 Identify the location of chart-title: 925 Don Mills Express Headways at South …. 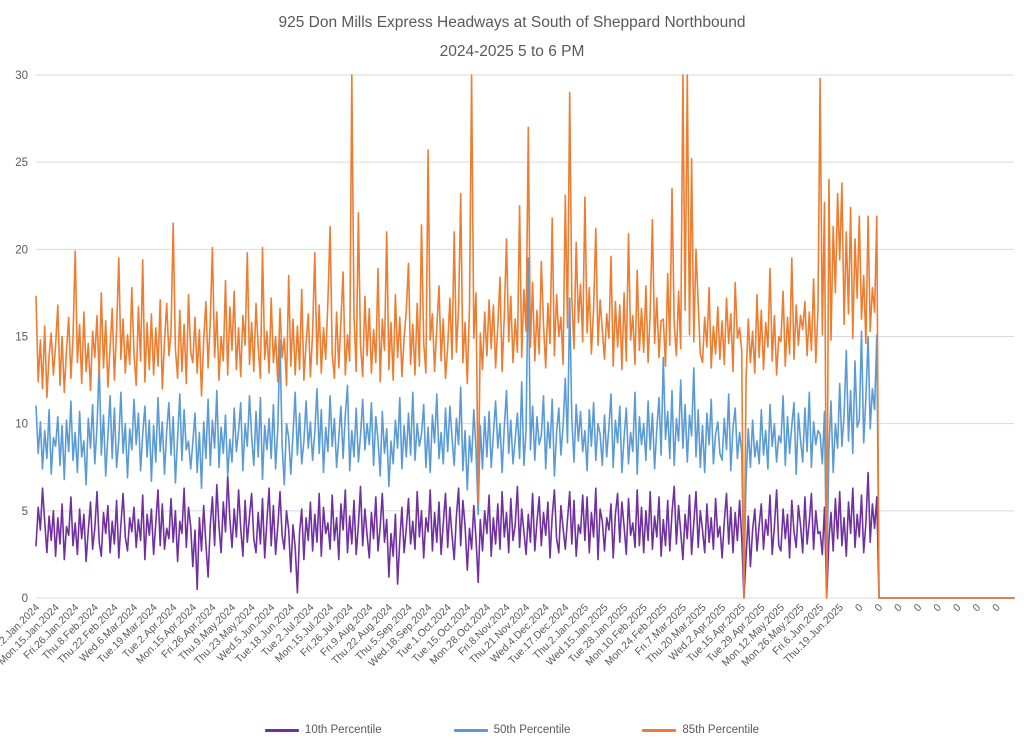
(512, 37).